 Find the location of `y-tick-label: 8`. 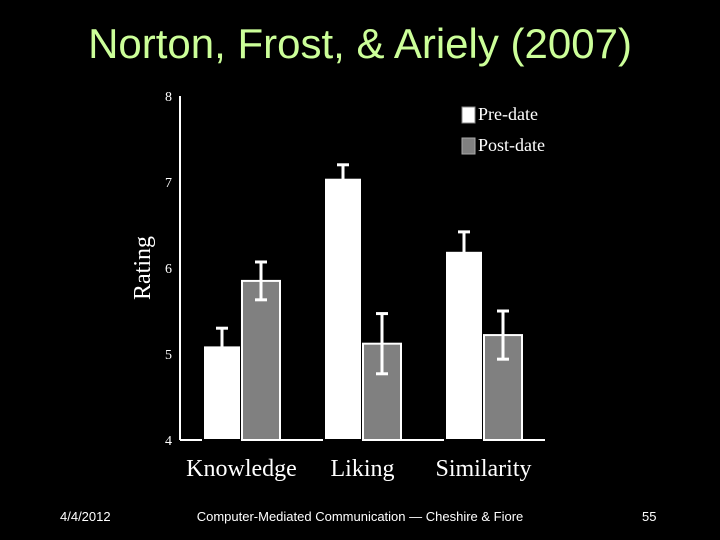

y-tick-label: 8 is located at coordinates (168, 97).